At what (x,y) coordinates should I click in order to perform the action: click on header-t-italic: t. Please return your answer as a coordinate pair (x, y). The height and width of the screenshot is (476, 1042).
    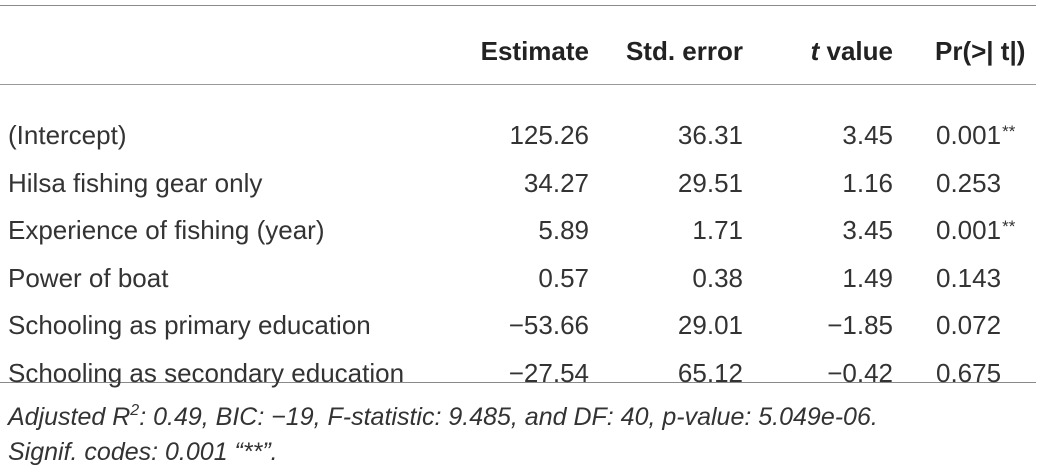
    Looking at the image, I should click on (815, 50).